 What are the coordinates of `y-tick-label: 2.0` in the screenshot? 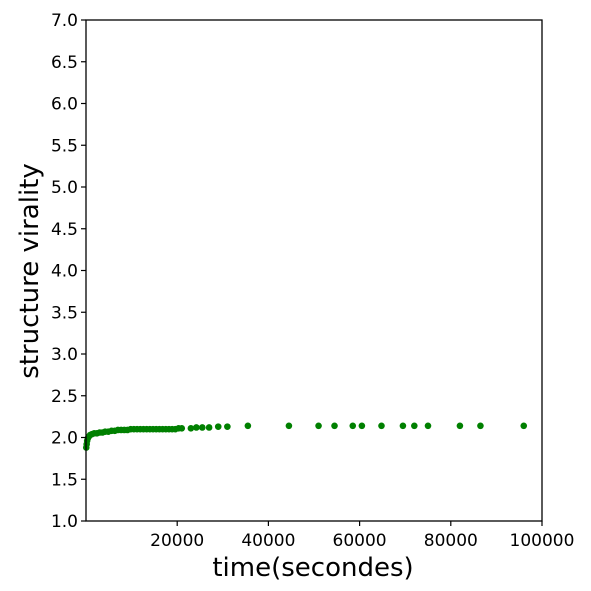 It's located at (64, 439).